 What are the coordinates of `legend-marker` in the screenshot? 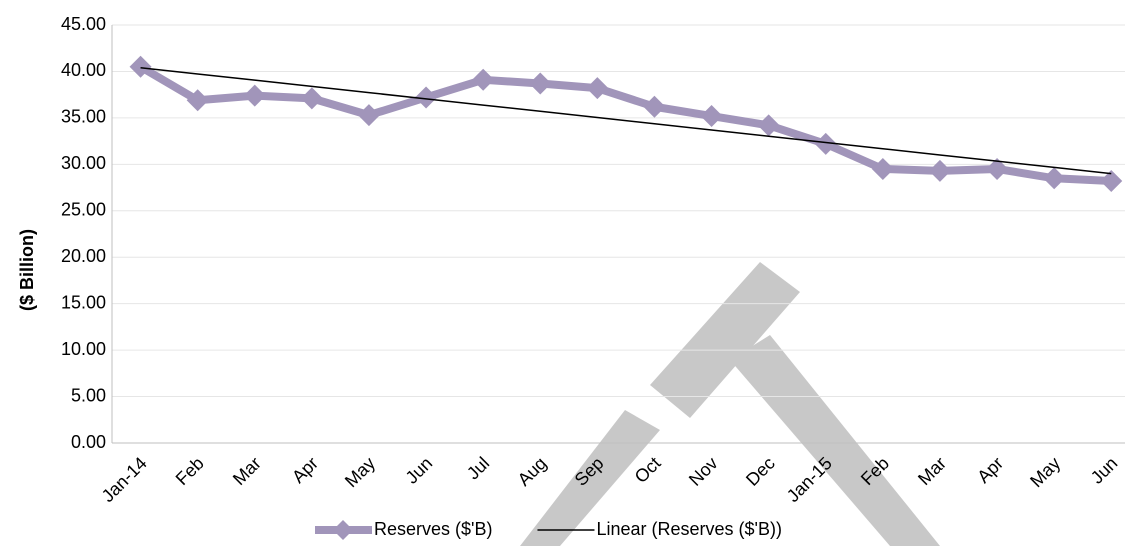 It's located at (343, 530).